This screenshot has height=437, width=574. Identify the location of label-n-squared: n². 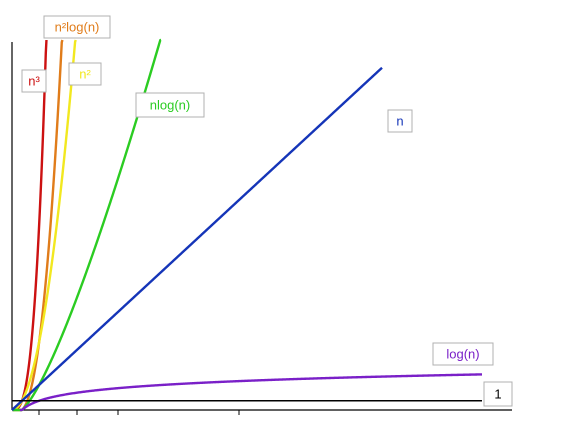
(85, 74).